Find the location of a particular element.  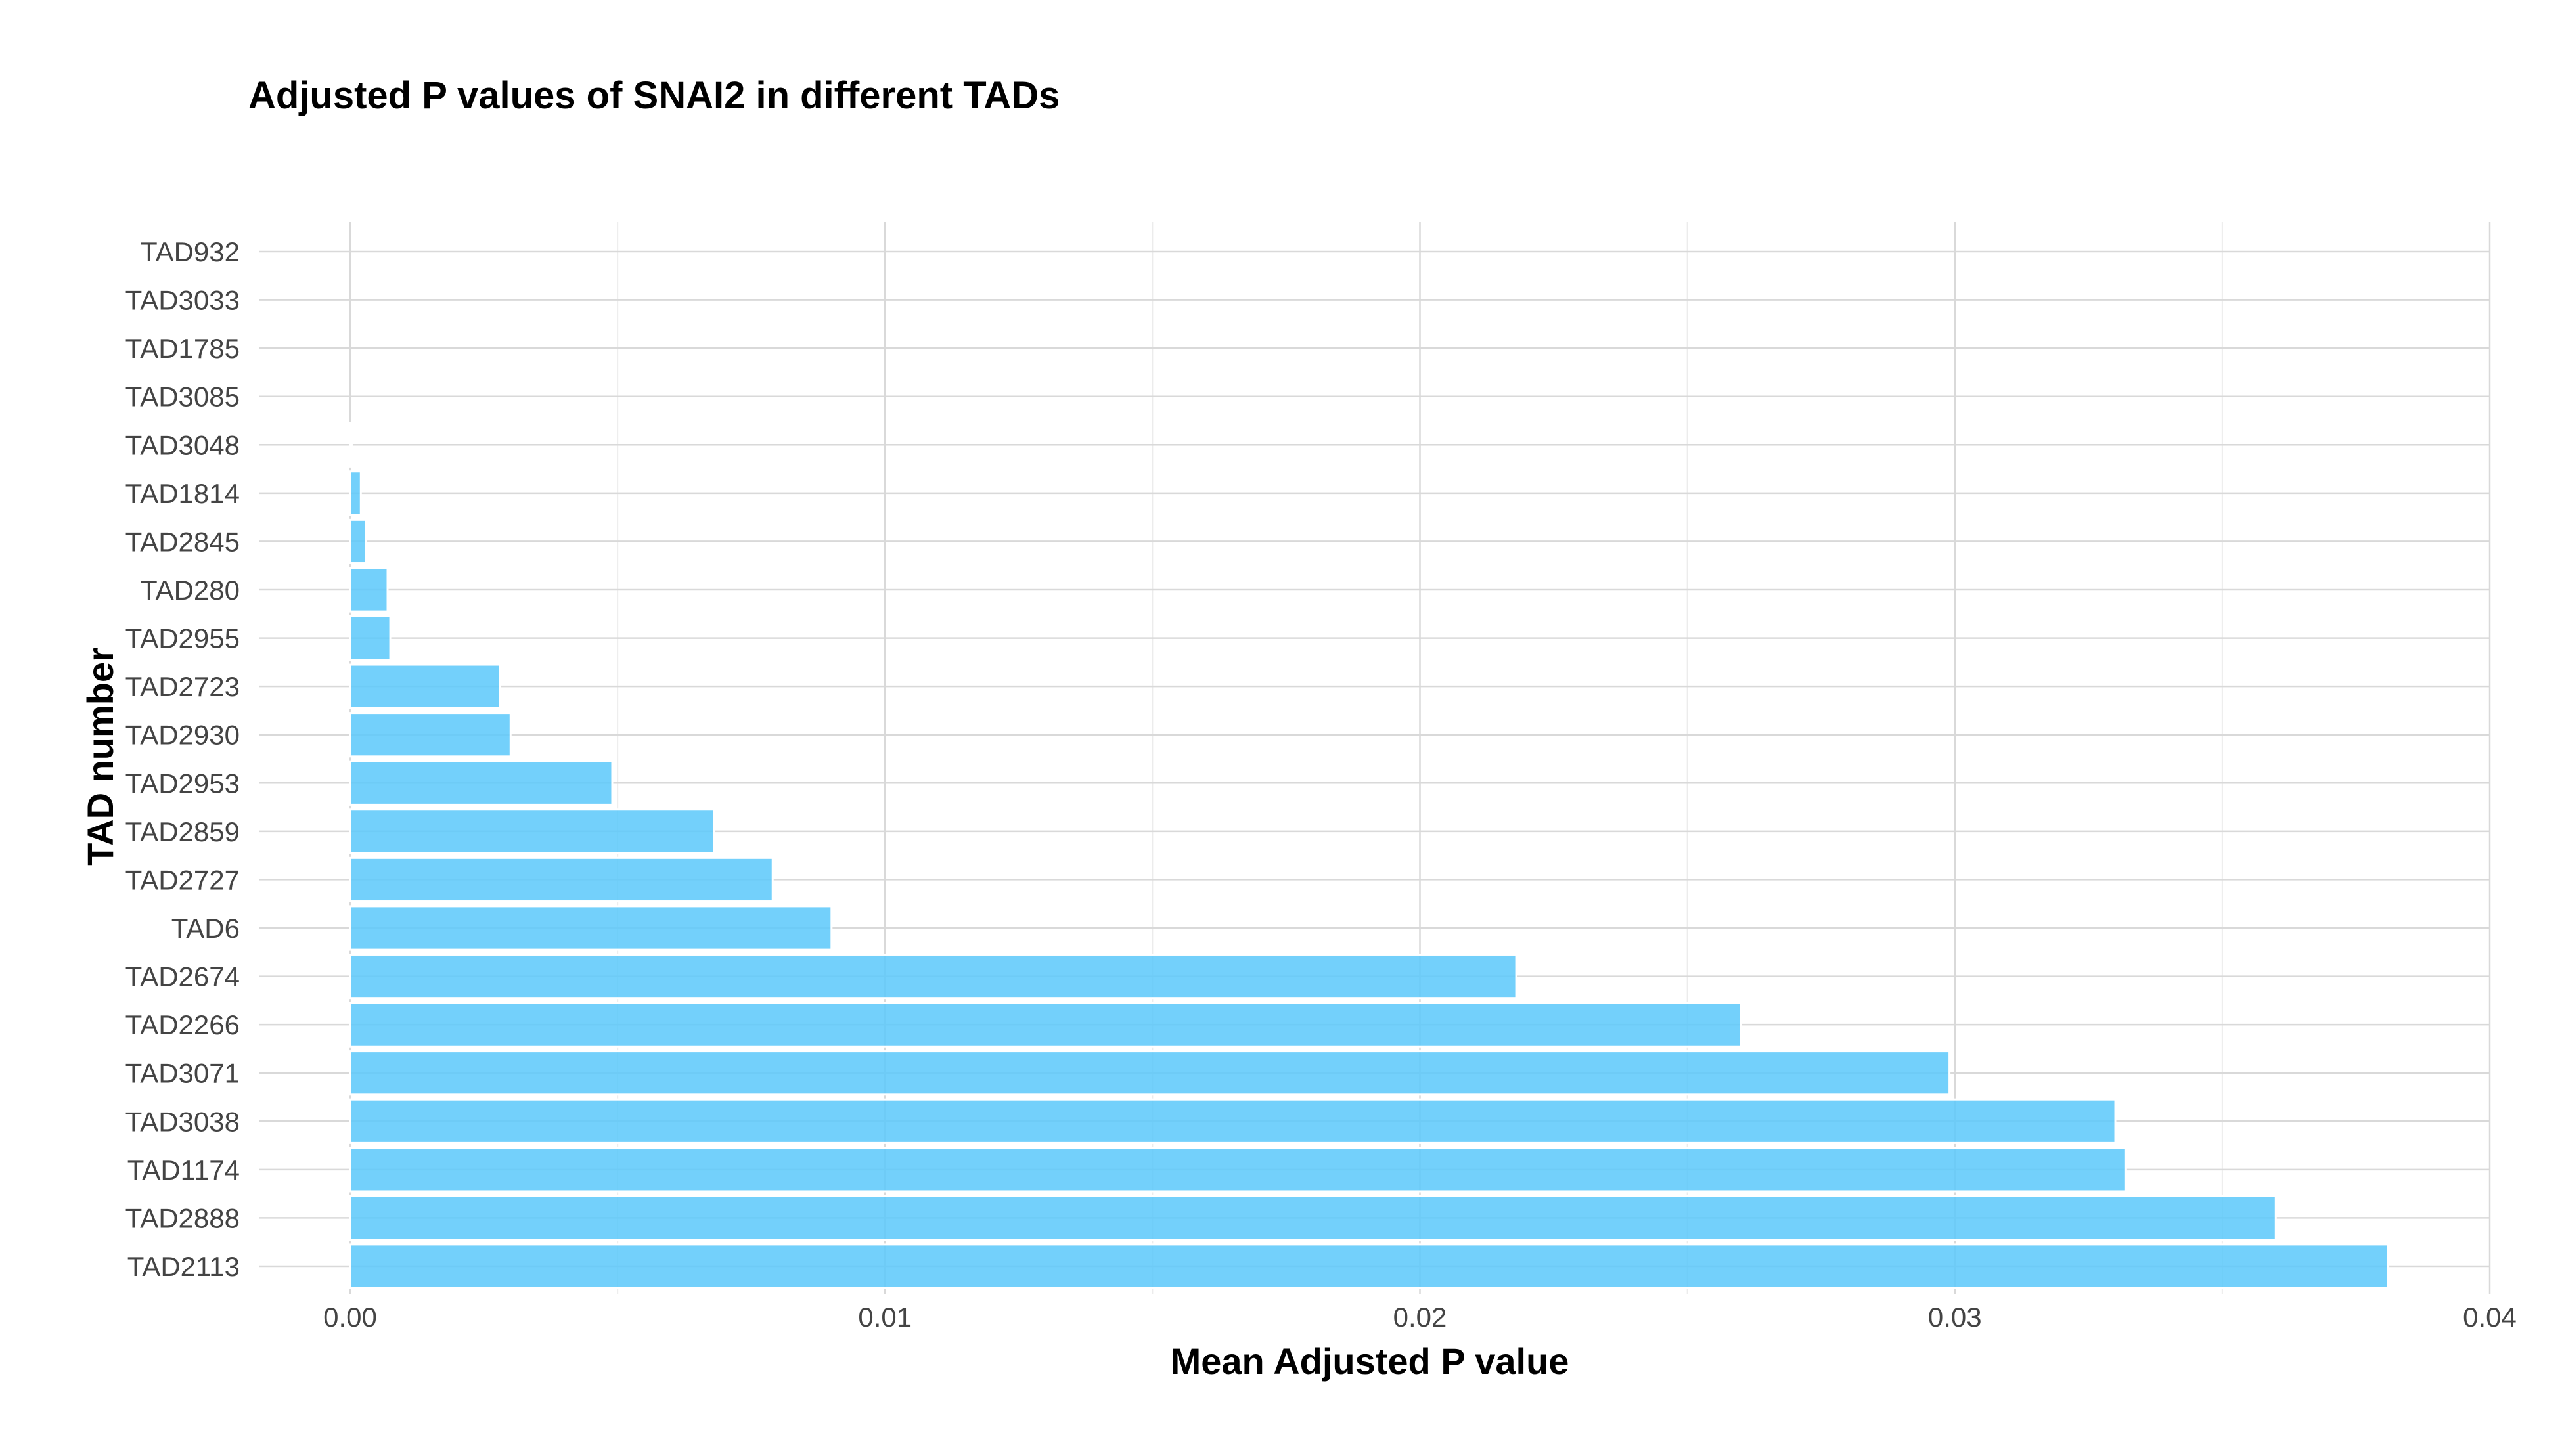

y-tick-label: TAD3085 is located at coordinates (182, 397).